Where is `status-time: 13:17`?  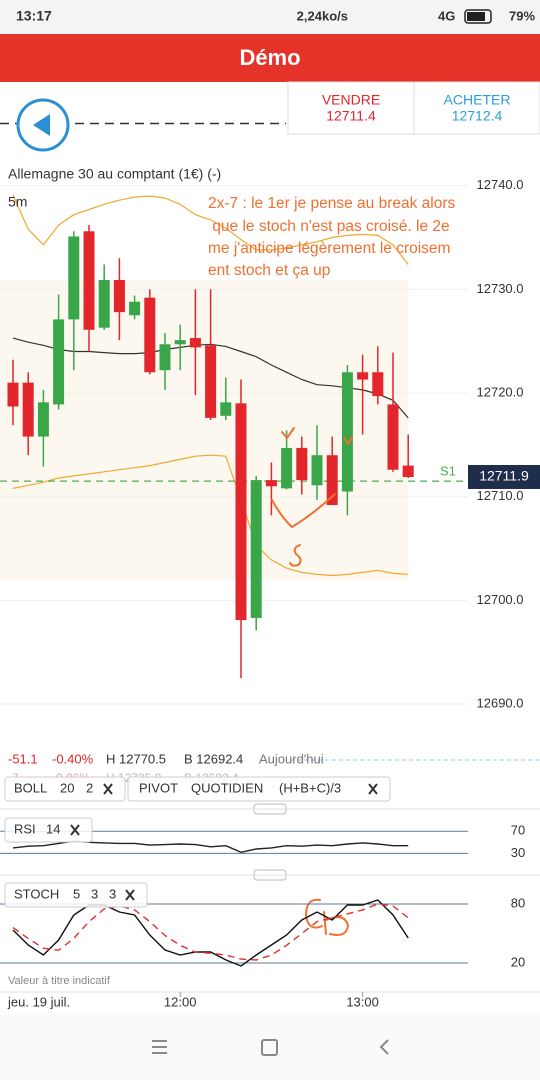 status-time: 13:17 is located at coordinates (34, 16).